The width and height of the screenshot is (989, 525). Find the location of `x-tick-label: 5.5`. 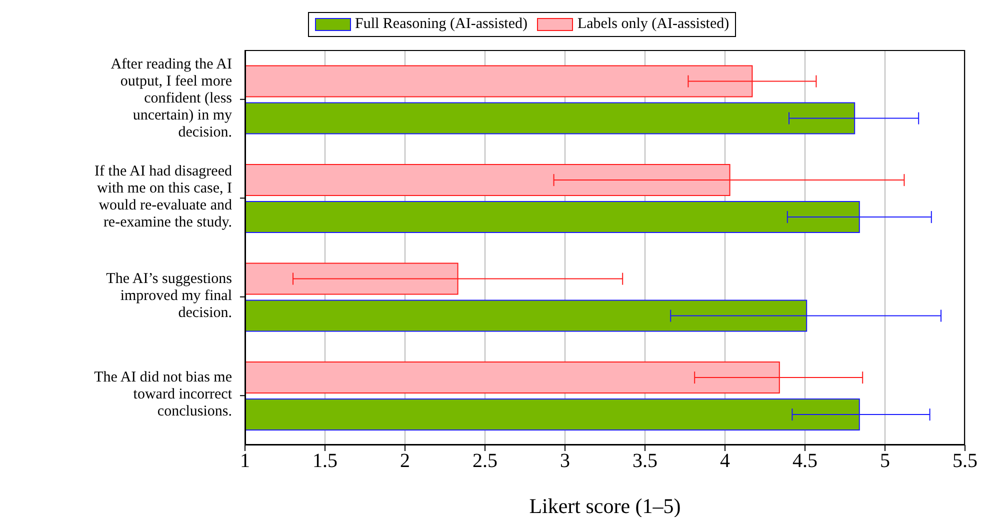

x-tick-label: 5.5 is located at coordinates (965, 461).